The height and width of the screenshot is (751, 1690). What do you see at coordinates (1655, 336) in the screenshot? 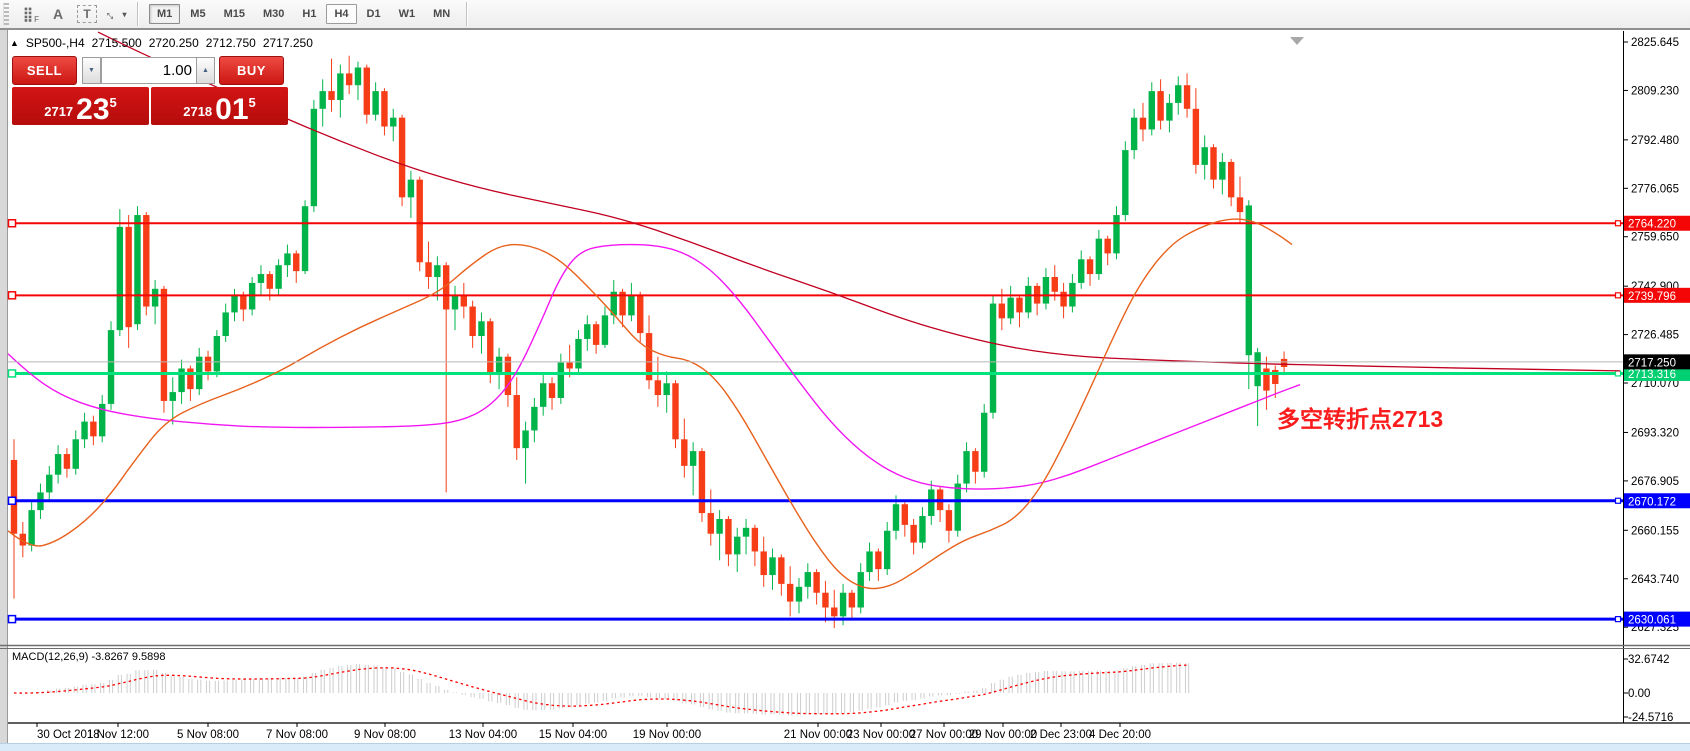
I see `price-axis-label: 2726.485` at bounding box center [1655, 336].